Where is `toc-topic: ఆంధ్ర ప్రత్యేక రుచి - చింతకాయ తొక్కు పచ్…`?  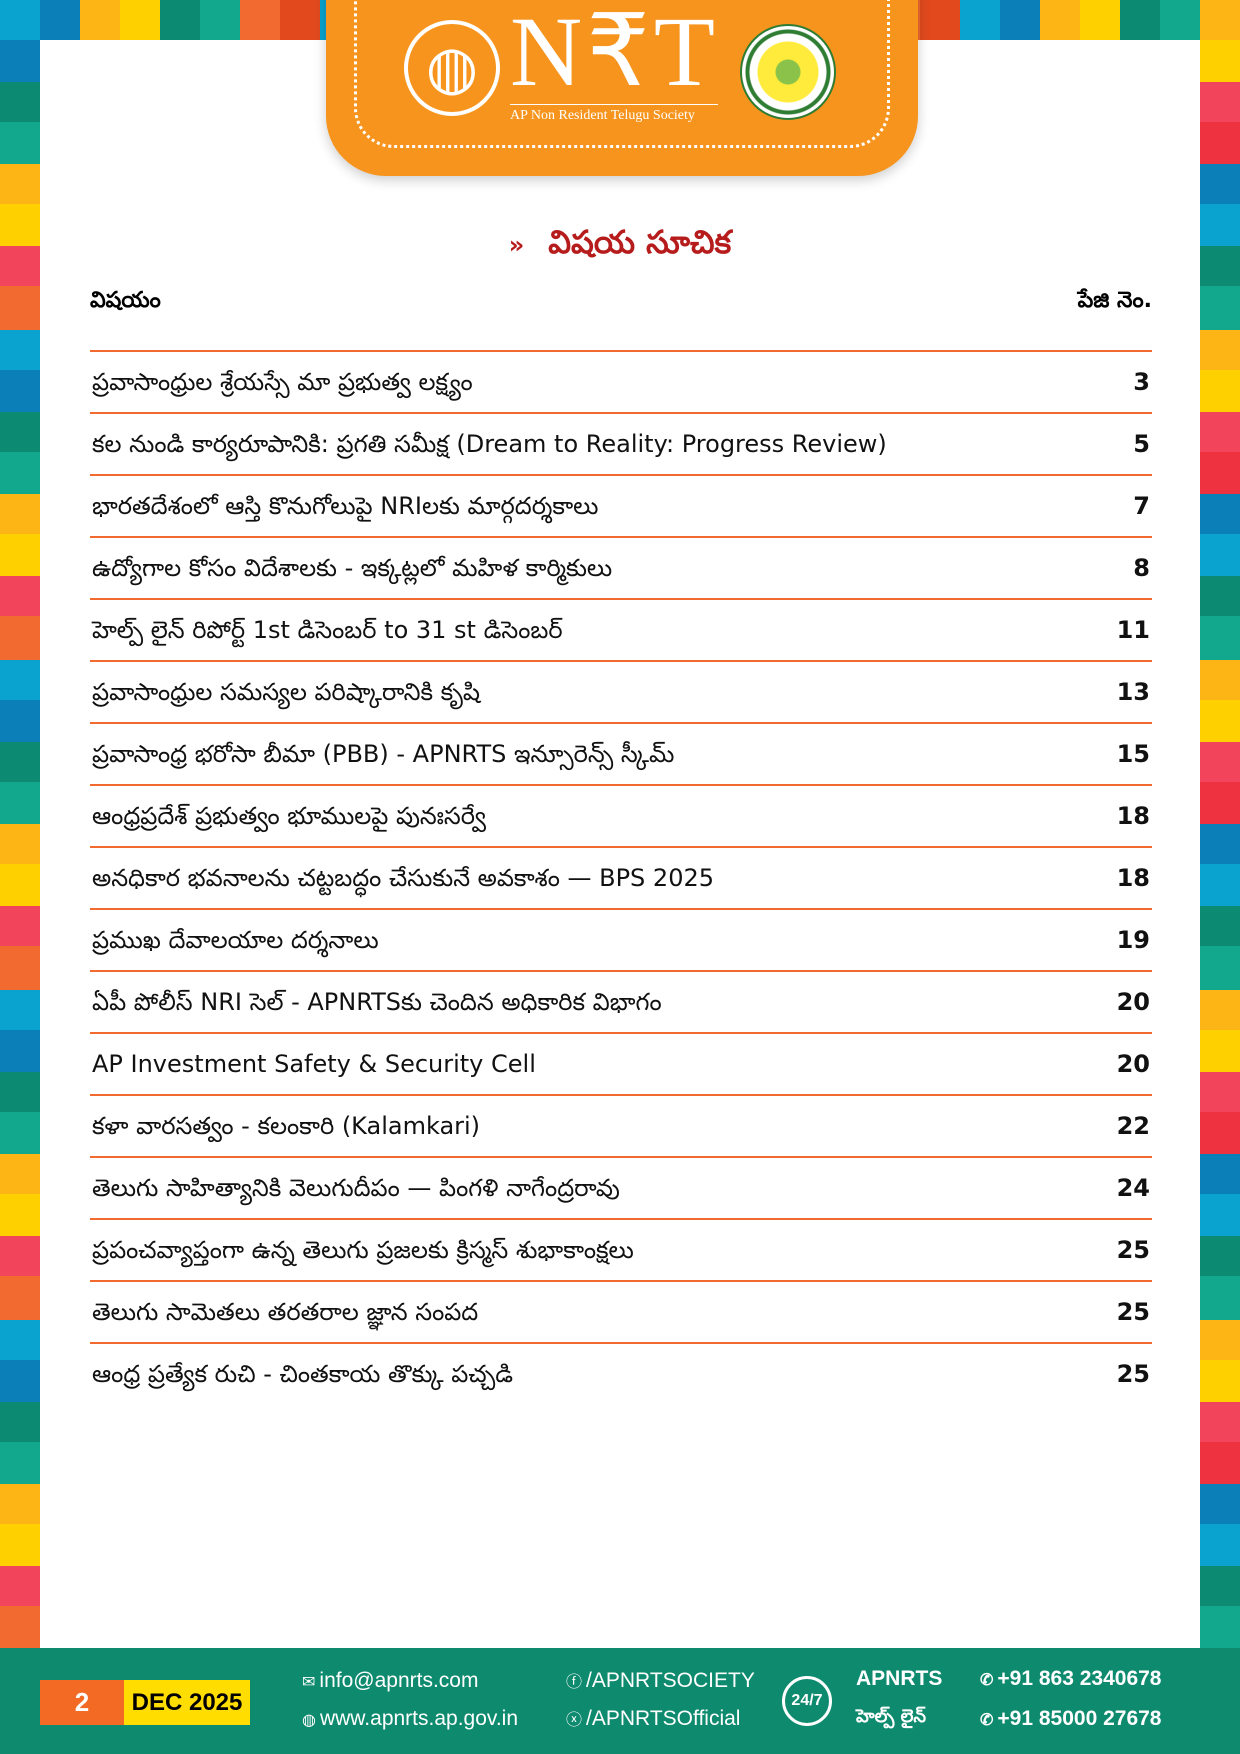
toc-topic: ఆంధ్ర ప్రత్యేక రుచి - చింతకాయ తొక్కు పచ్… is located at coordinates (303, 1374).